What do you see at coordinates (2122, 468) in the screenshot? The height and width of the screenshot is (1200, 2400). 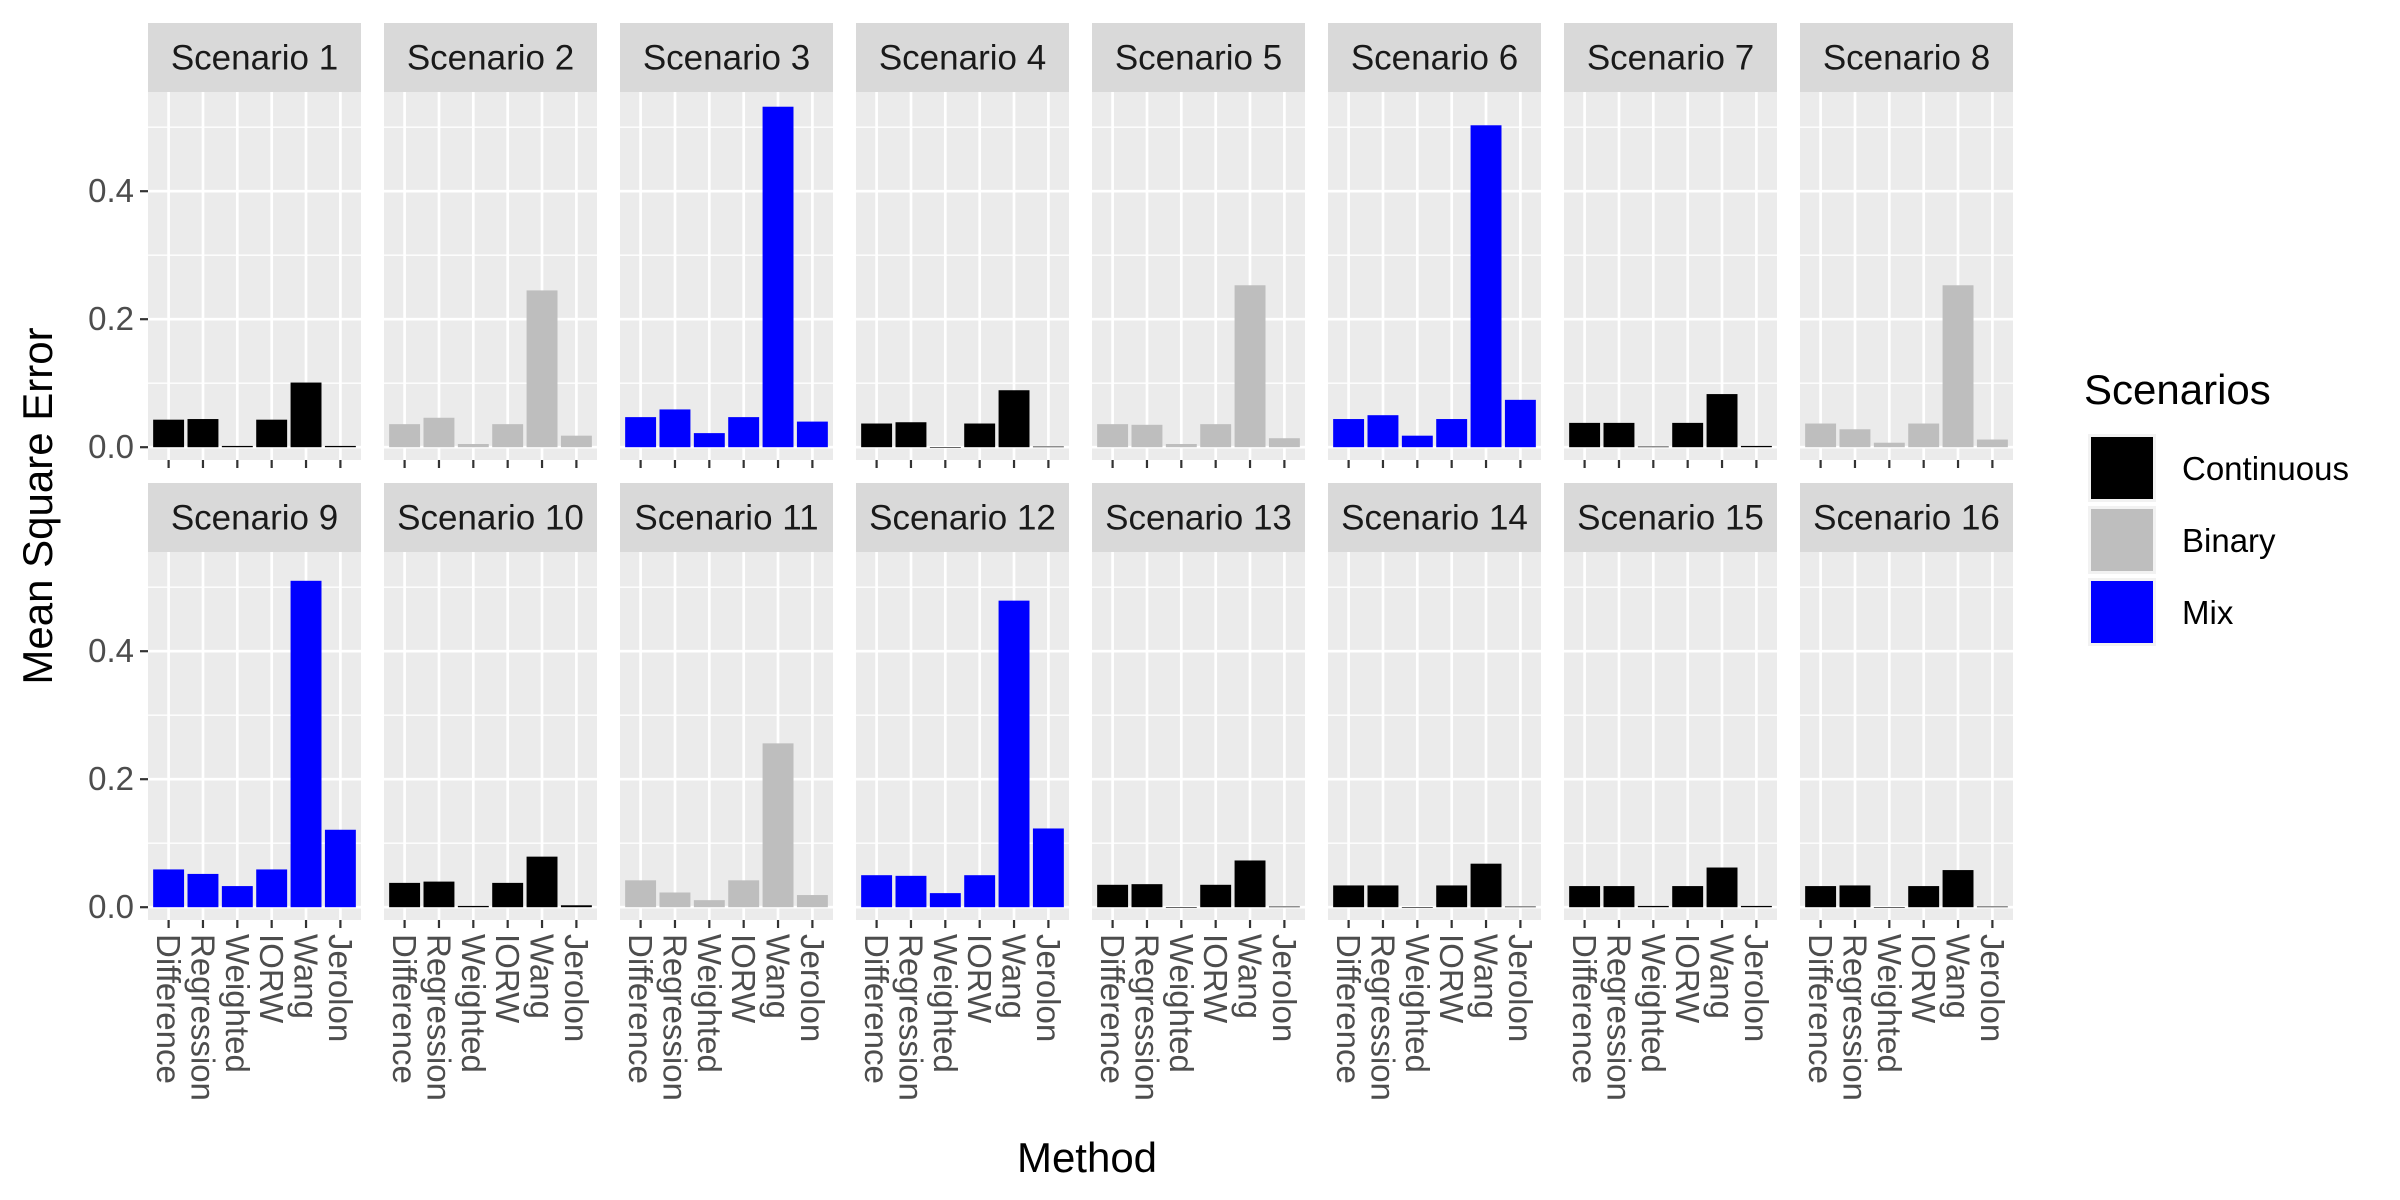 I see `legend-key-continuous` at bounding box center [2122, 468].